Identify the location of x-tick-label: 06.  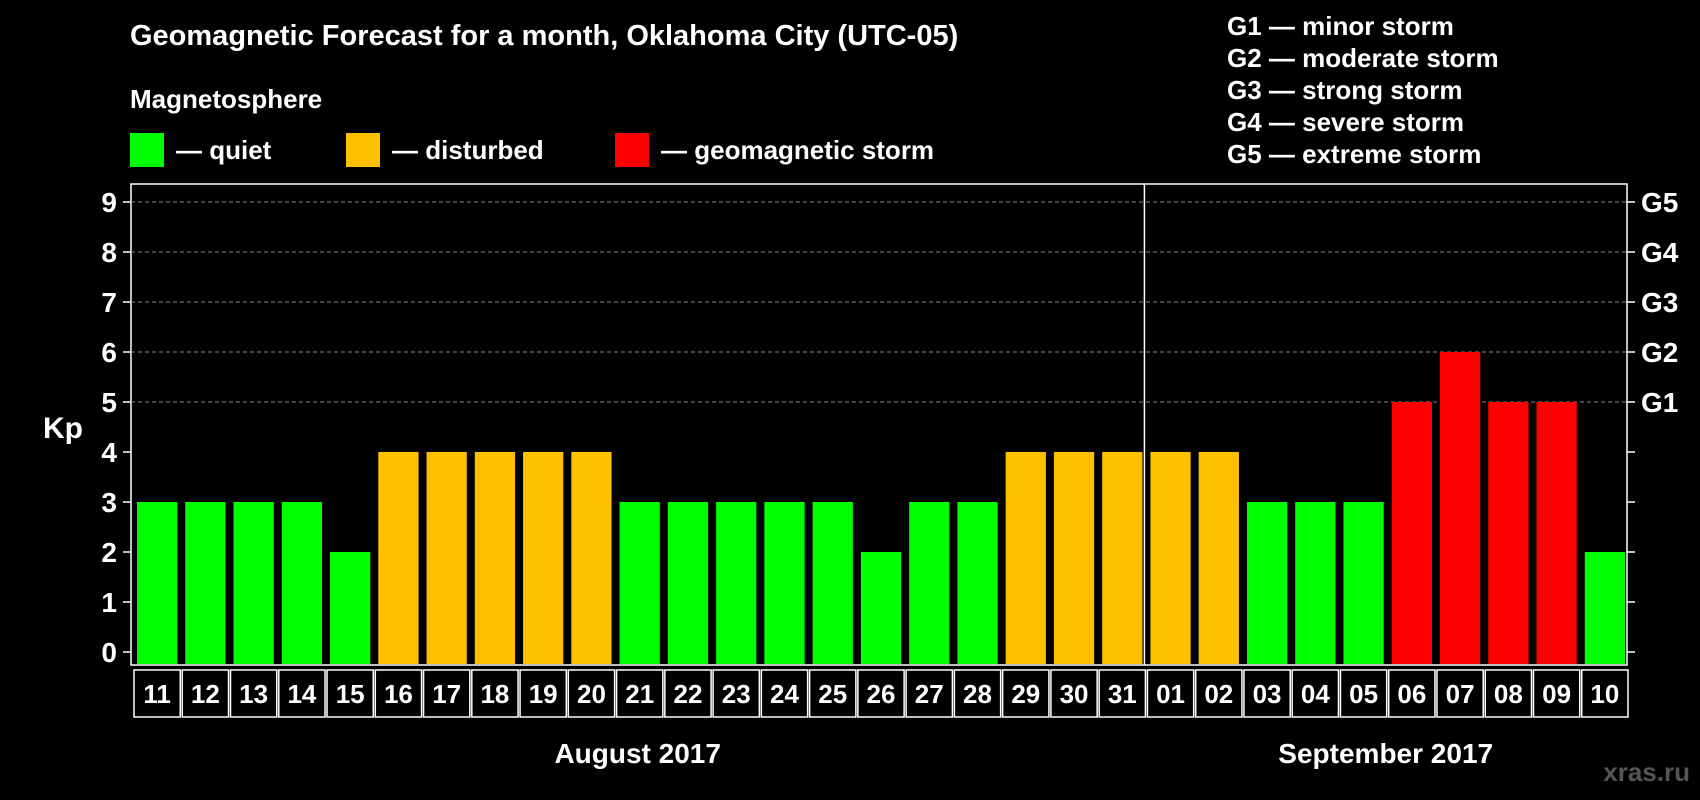
(1411, 694).